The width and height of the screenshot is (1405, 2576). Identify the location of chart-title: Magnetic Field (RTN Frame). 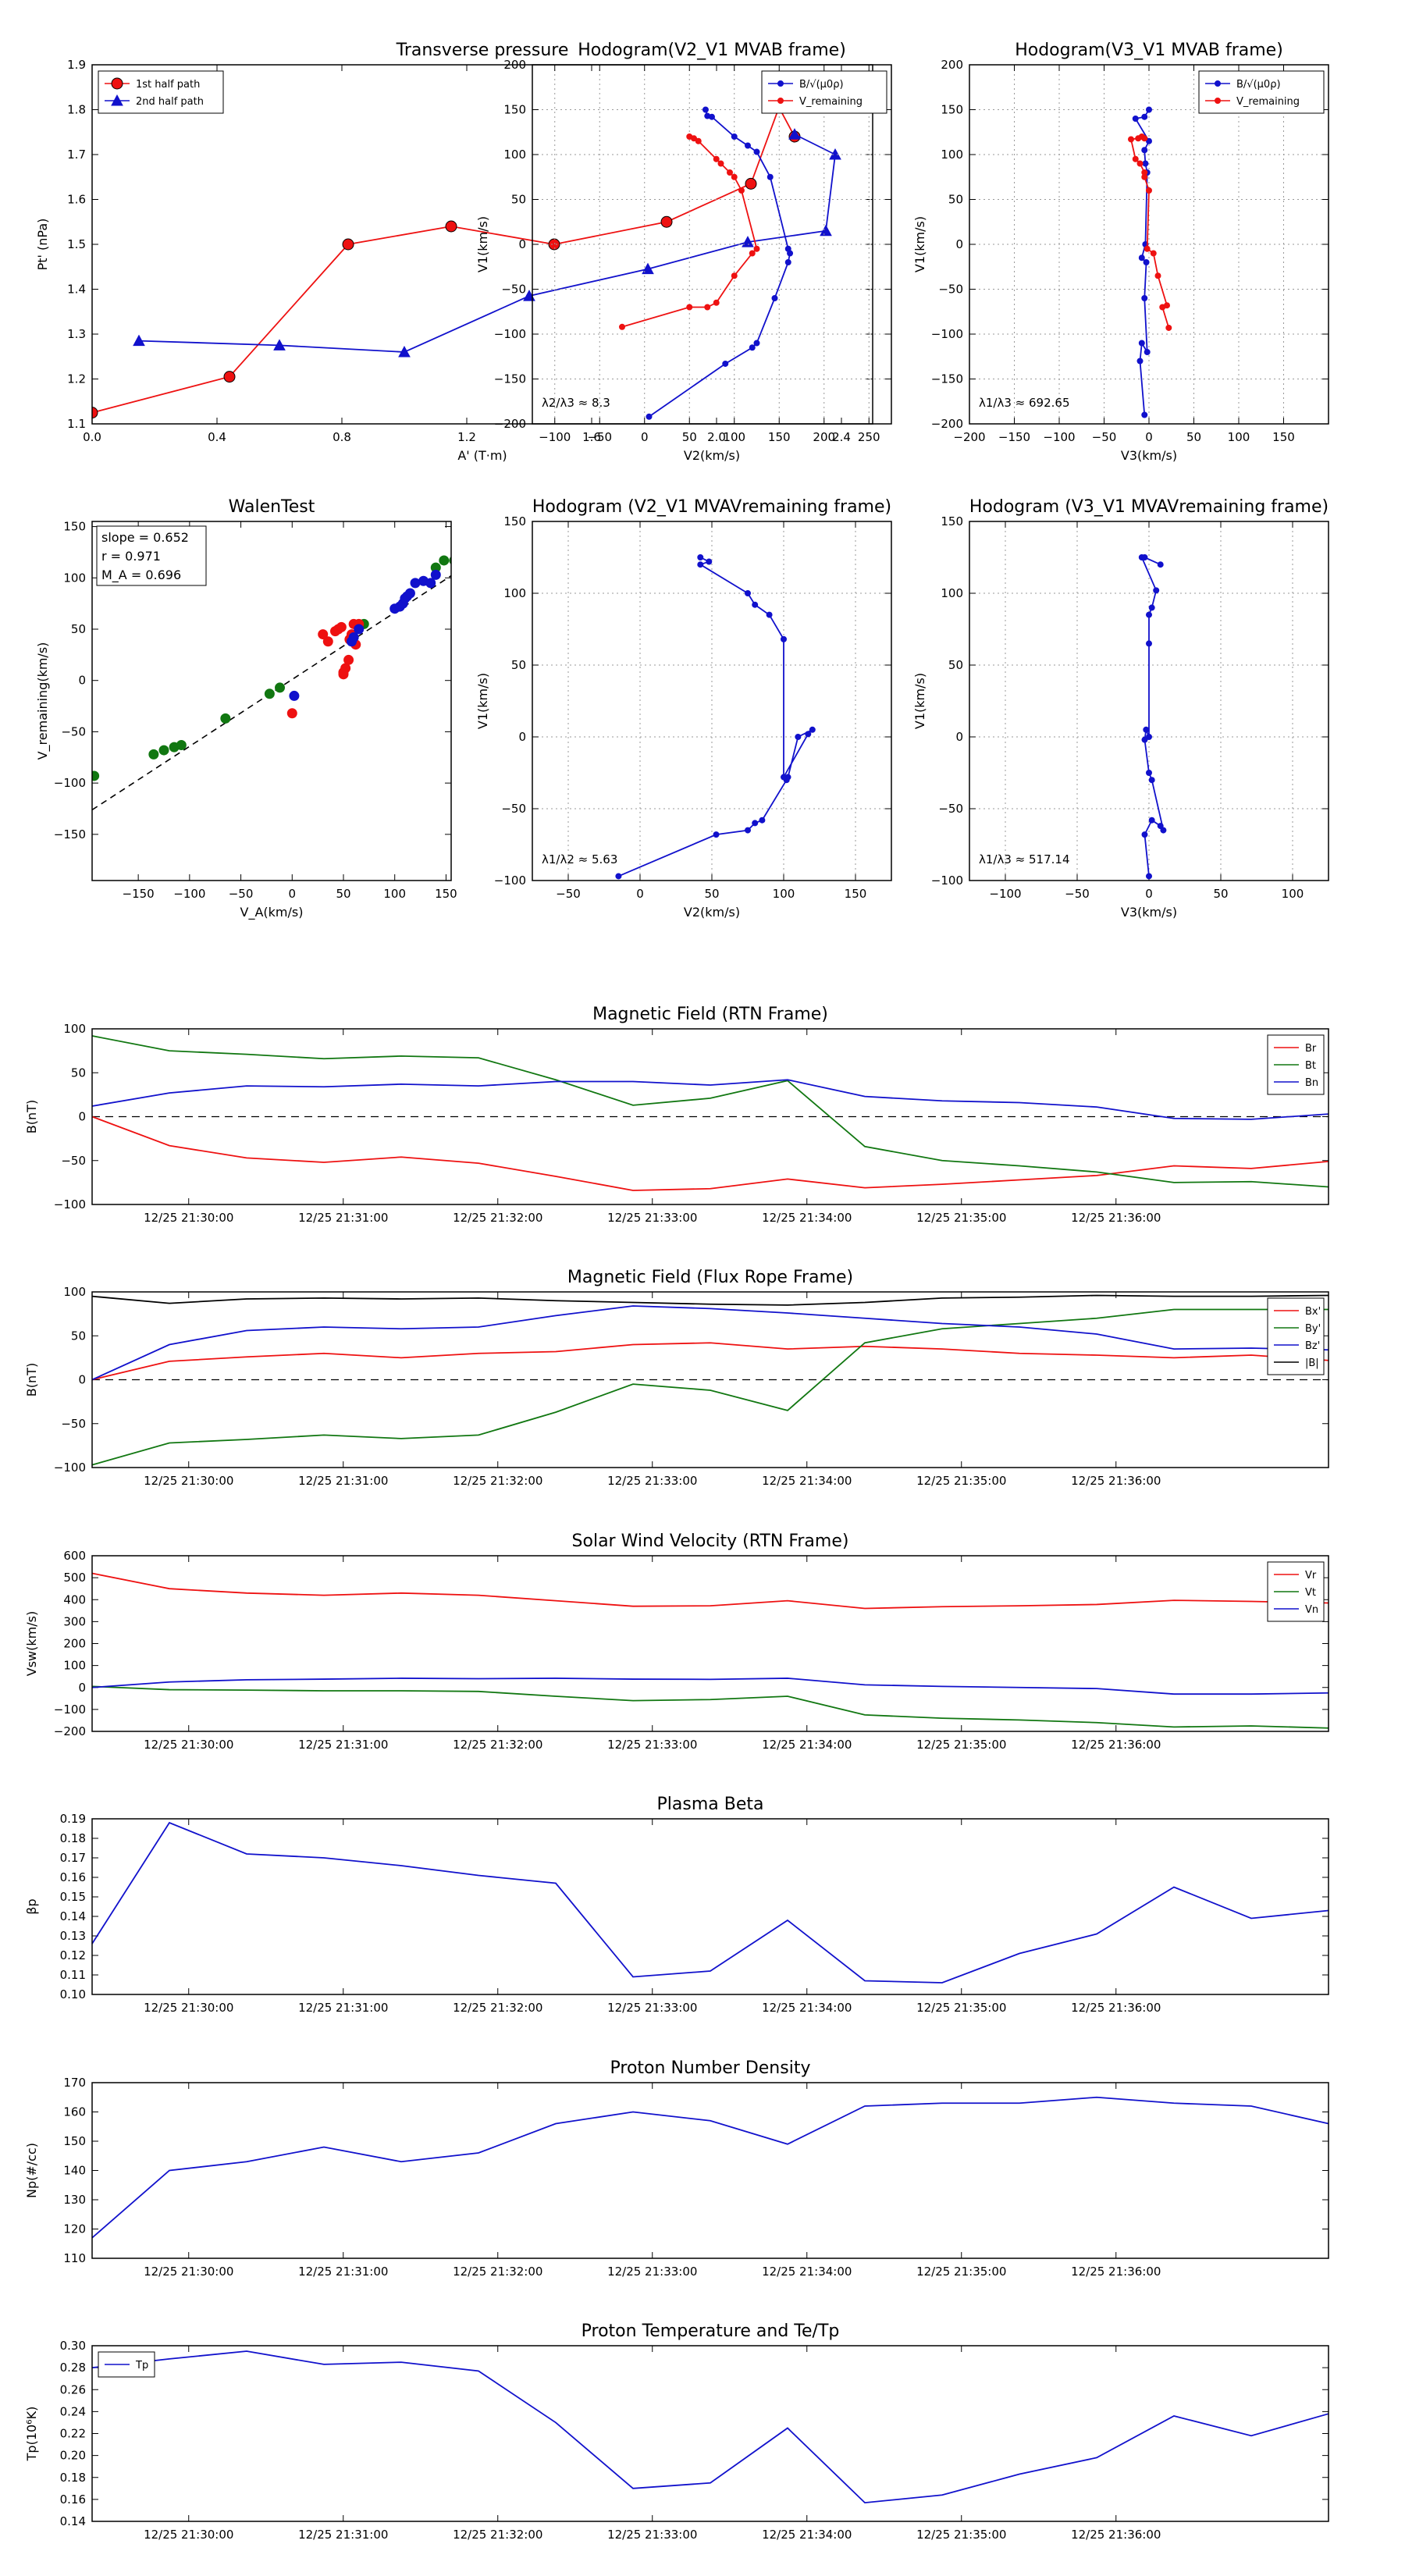
(710, 1014).